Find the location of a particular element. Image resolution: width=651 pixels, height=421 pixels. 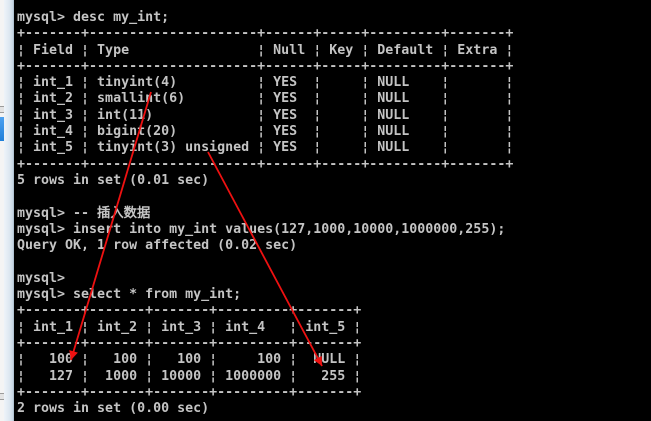

splitter-handle-bottom is located at coordinates (2, 396).